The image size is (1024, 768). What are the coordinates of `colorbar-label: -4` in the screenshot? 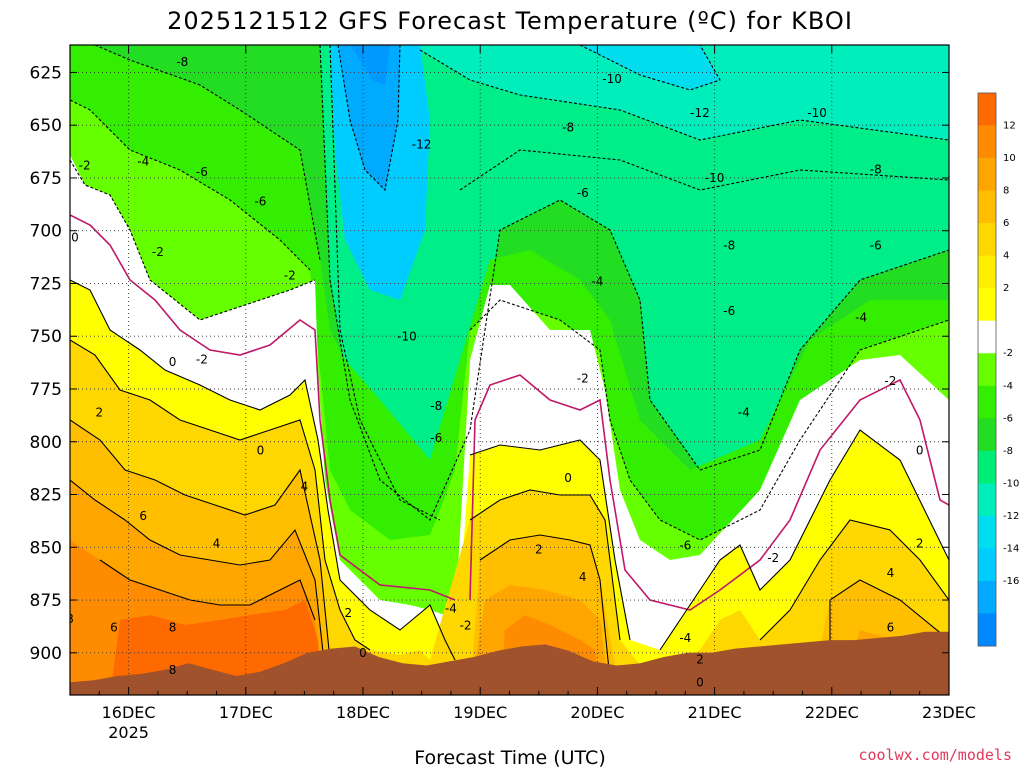 It's located at (1008, 386).